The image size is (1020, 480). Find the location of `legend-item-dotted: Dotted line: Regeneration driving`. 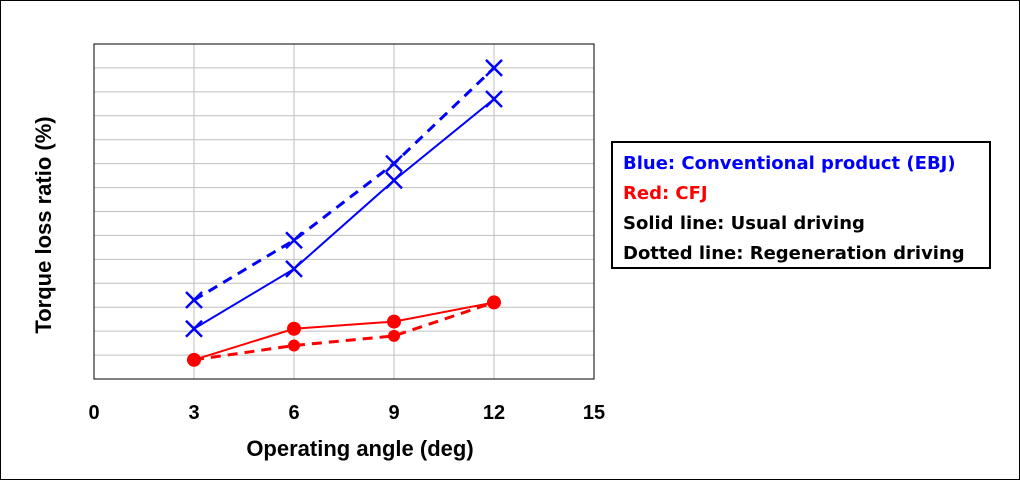

legend-item-dotted: Dotted line: Regeneration driving is located at coordinates (794, 253).